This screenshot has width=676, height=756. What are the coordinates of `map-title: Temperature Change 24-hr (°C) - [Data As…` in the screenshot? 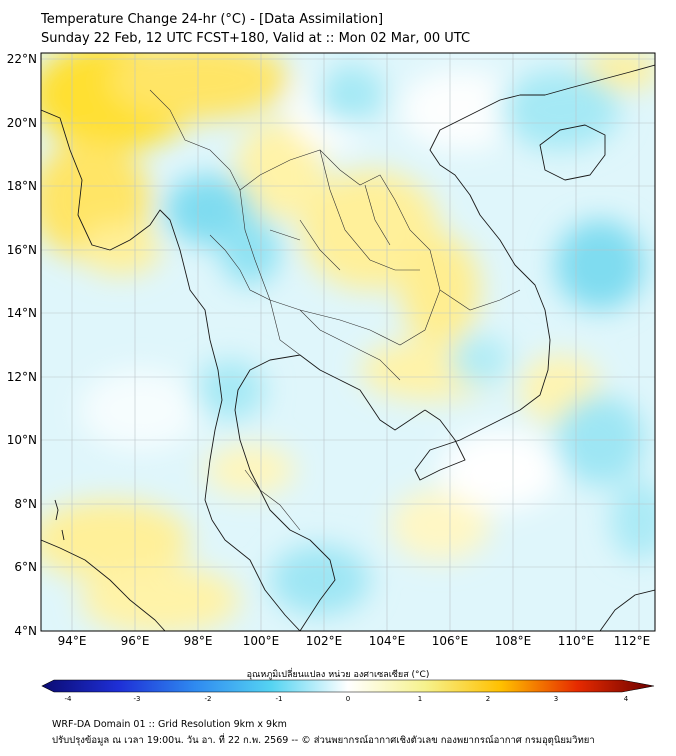 It's located at (212, 19).